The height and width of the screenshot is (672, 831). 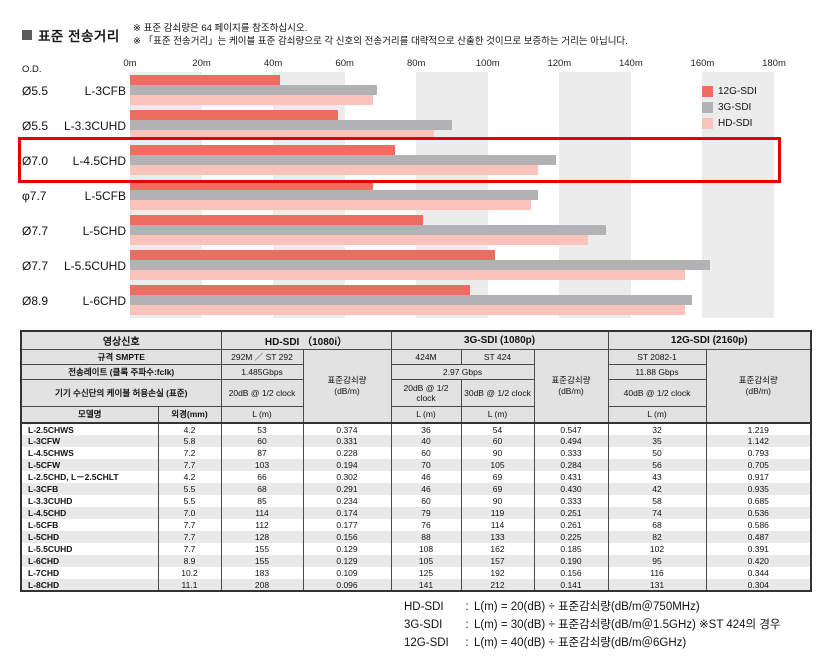 I want to click on cell-g12-att: 0.304, so click(x=758, y=585).